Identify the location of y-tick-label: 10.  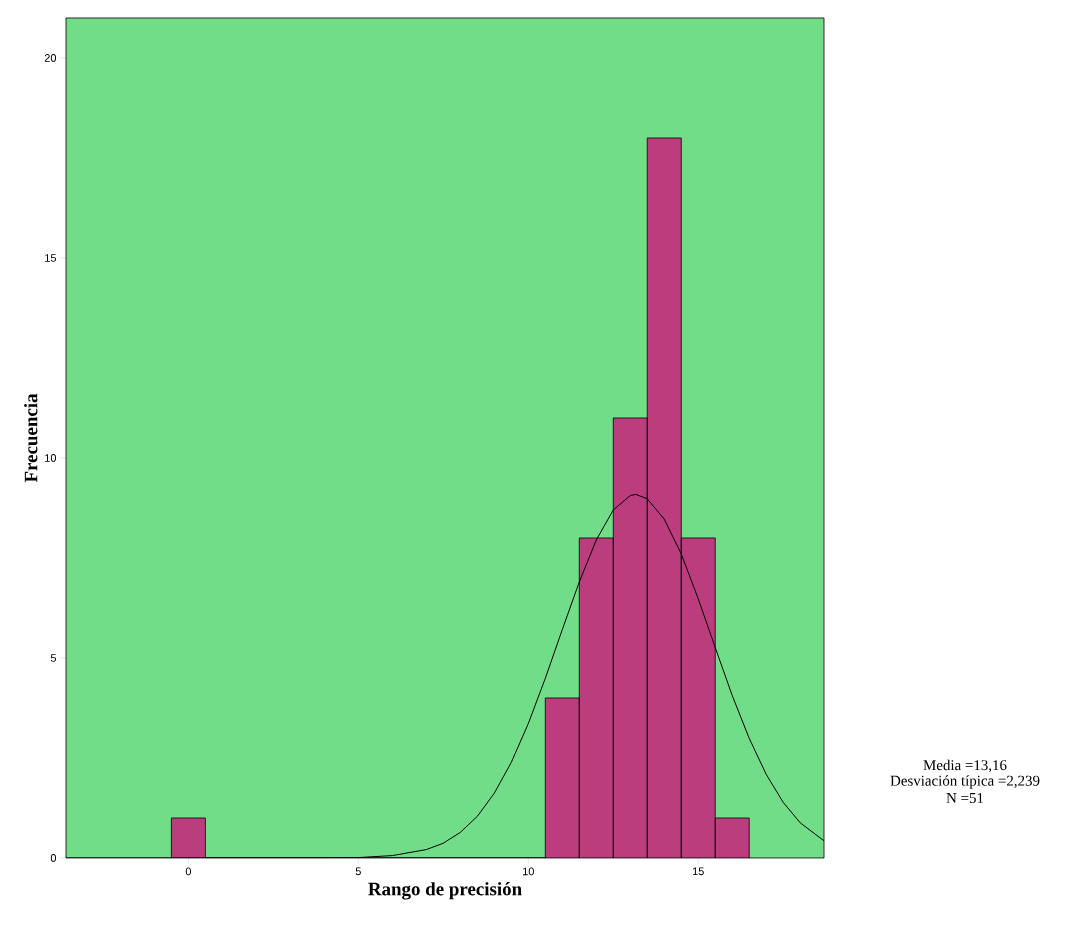
(51, 458).